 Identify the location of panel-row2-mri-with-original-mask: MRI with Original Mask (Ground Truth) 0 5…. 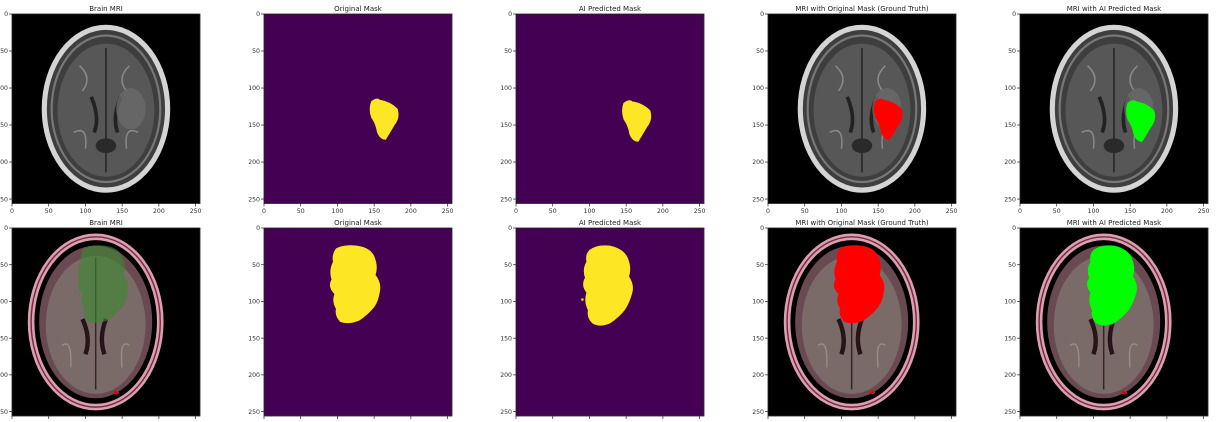
(854, 319).